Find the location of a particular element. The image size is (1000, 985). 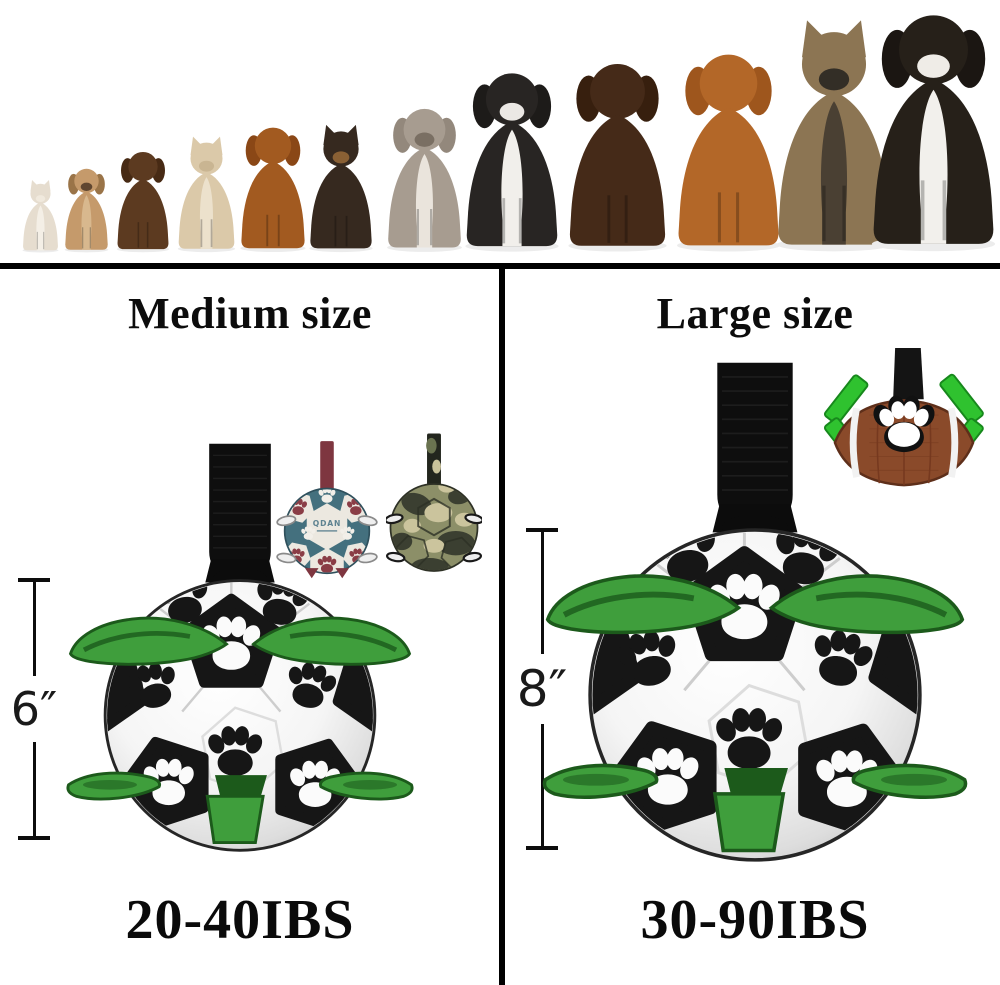

medium-size-title: Medium size is located at coordinates (250, 313).